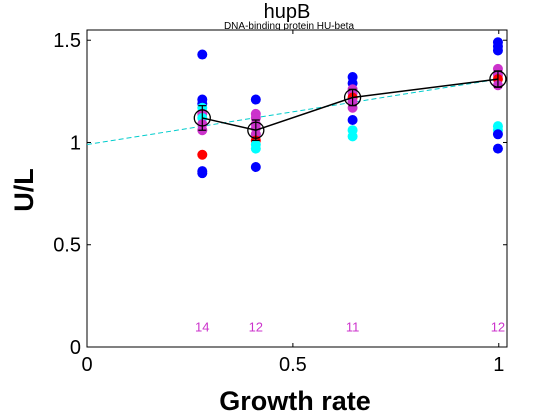 Image resolution: width=560 pixels, height=420 pixels. Describe the element at coordinates (293, 365) in the screenshot. I see `x-tick-label: 0.5` at that location.